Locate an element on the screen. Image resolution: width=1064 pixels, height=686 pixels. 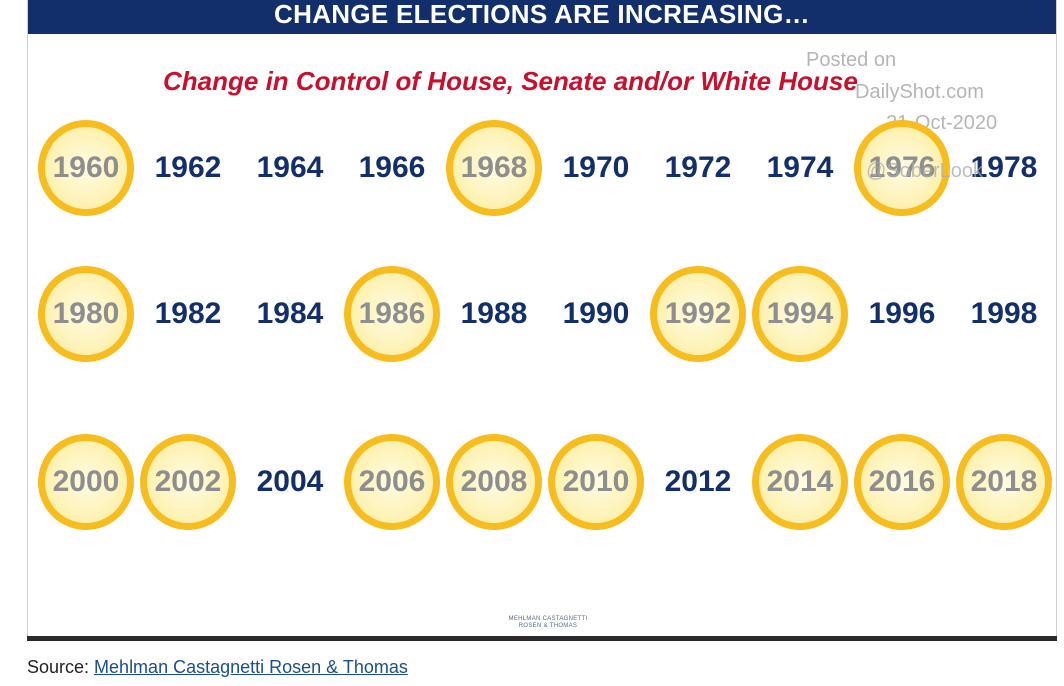
year-label: 2012 is located at coordinates (698, 481).